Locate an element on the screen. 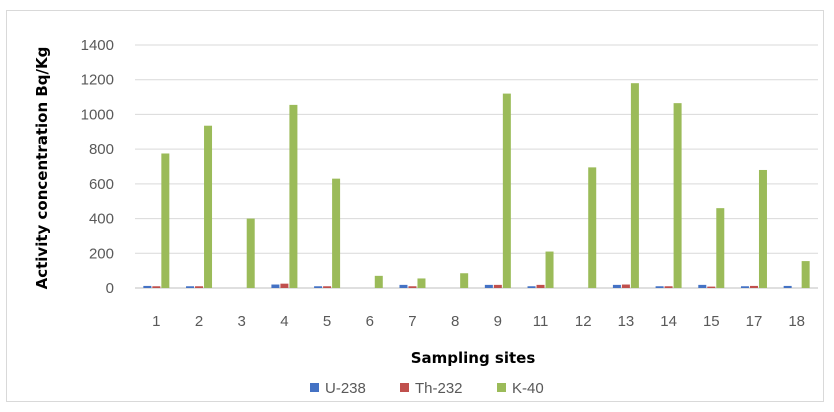 The width and height of the screenshot is (834, 412). x-tick-label: 17 is located at coordinates (754, 321).